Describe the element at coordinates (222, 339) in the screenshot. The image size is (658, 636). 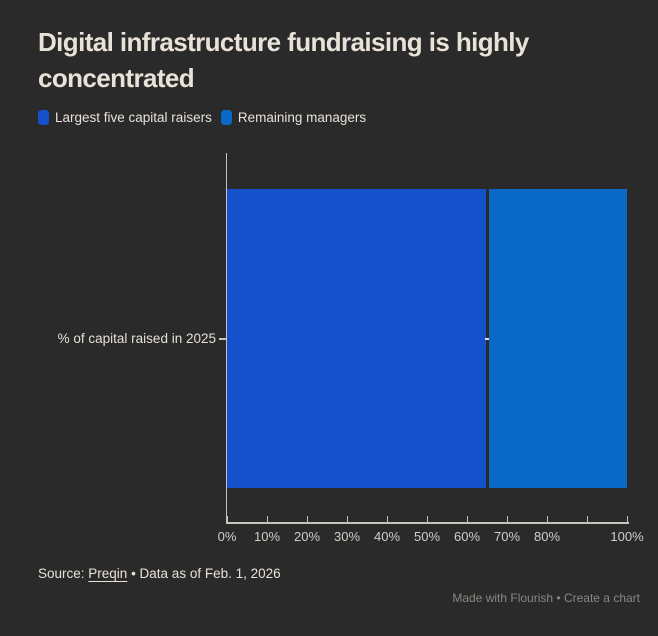
I see `y-axis-category-tick` at that location.